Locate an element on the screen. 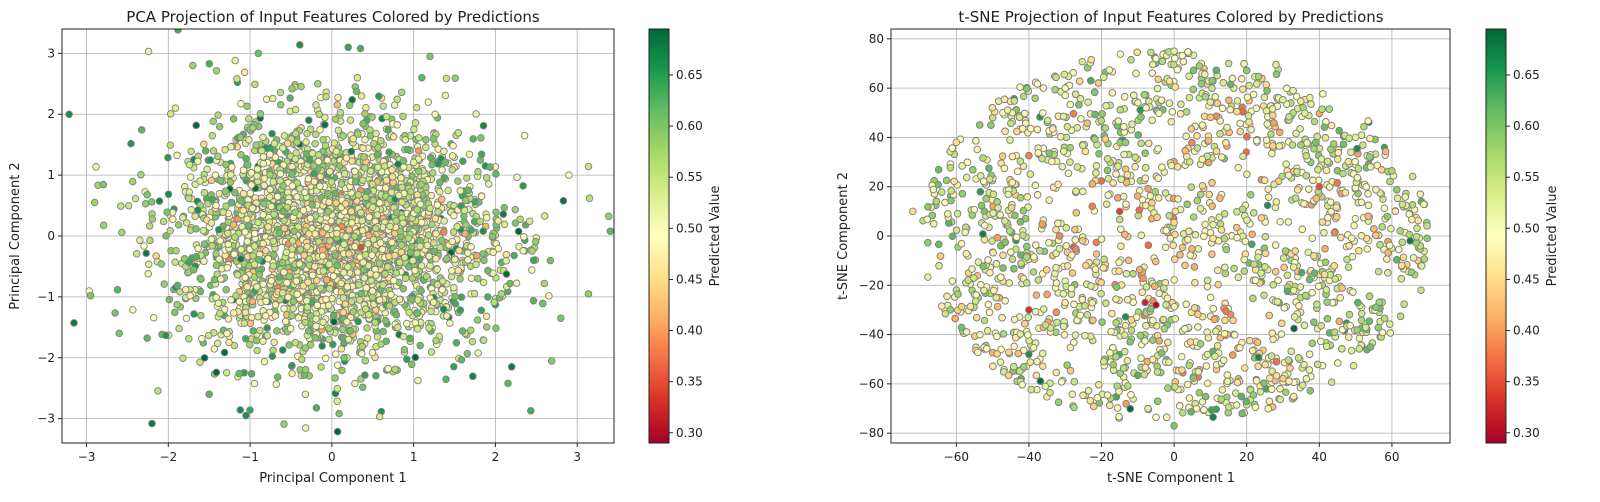 The image size is (1600, 502). y-tick-label: −1 is located at coordinates (46, 297).